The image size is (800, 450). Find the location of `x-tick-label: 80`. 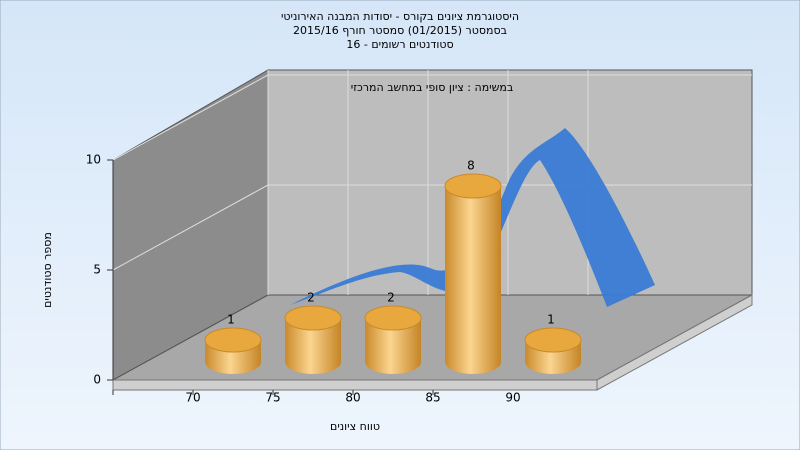

x-tick-label: 80 is located at coordinates (352, 398).